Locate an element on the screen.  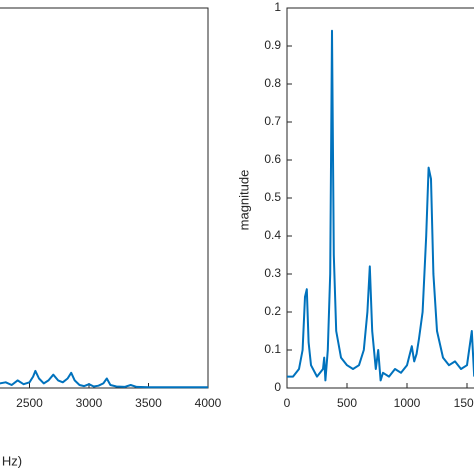
y-tick-label: 0.6 is located at coordinates (272, 159).